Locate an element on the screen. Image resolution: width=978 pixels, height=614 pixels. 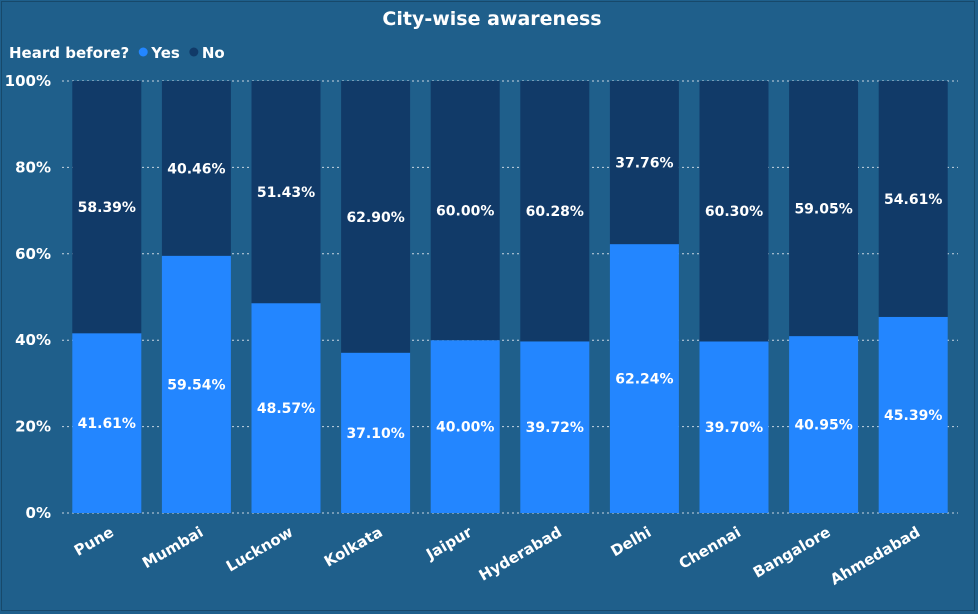
bar-no-kolkata is located at coordinates (376, 217).